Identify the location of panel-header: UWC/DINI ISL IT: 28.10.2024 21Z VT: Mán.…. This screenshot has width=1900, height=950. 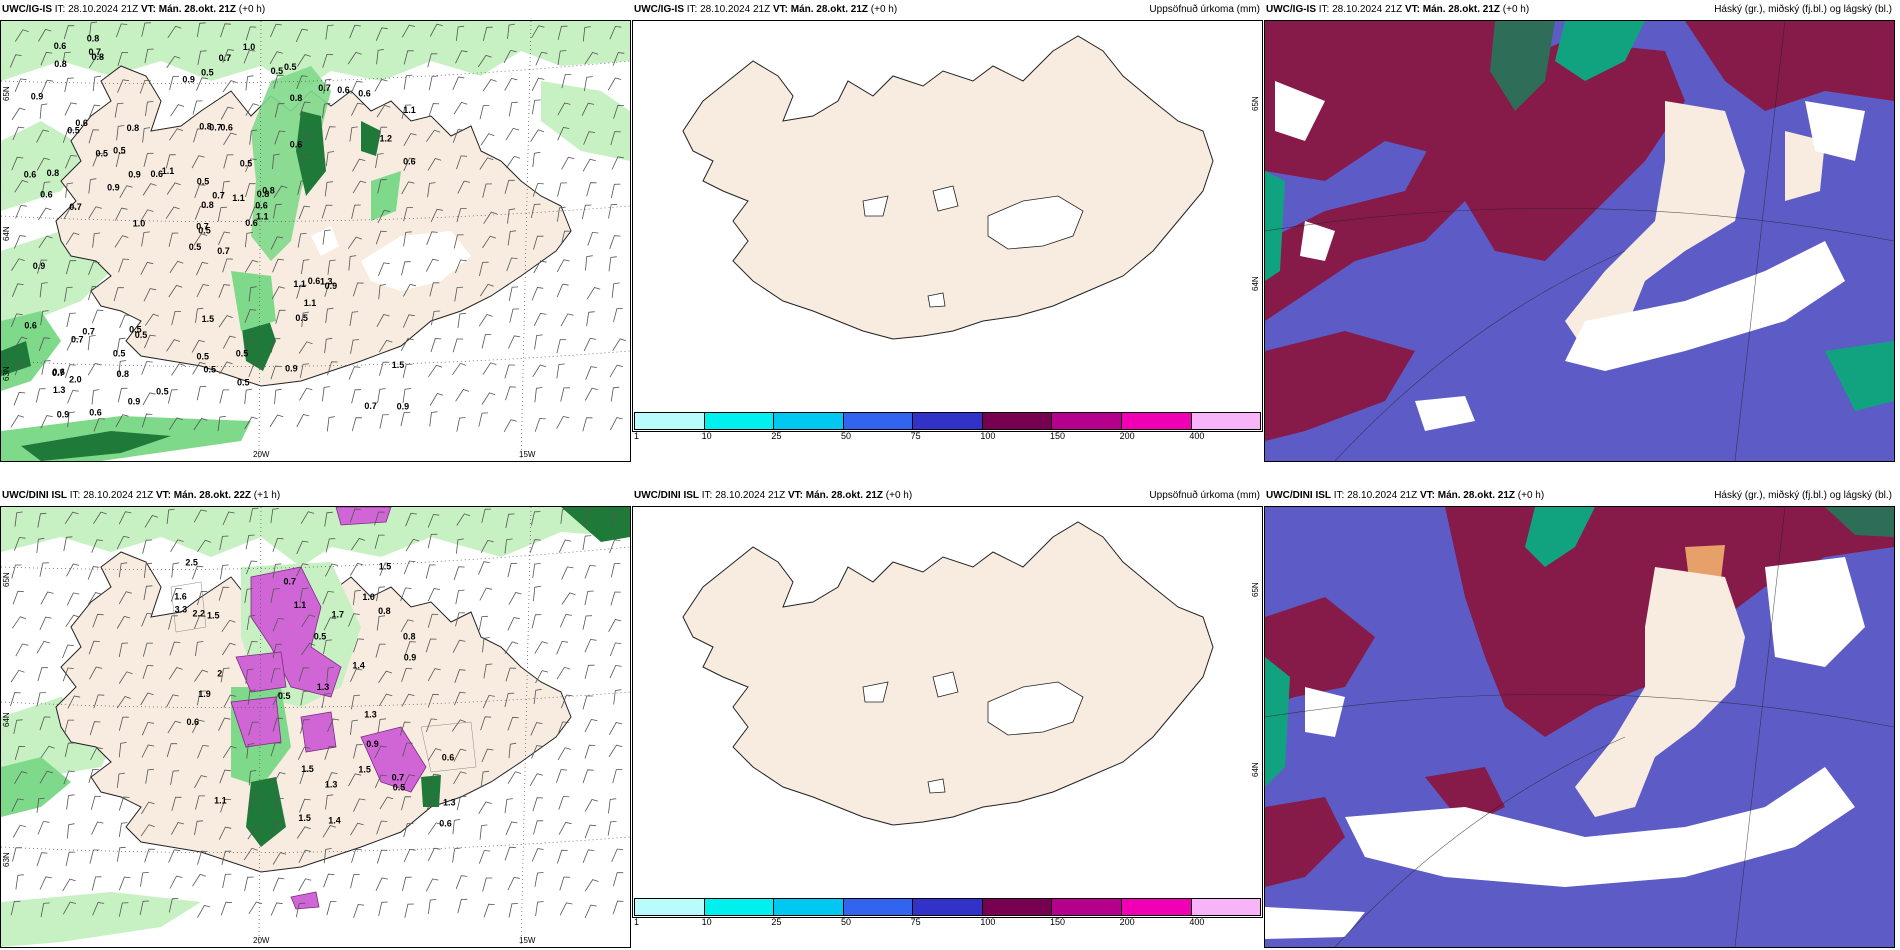
(1579, 496).